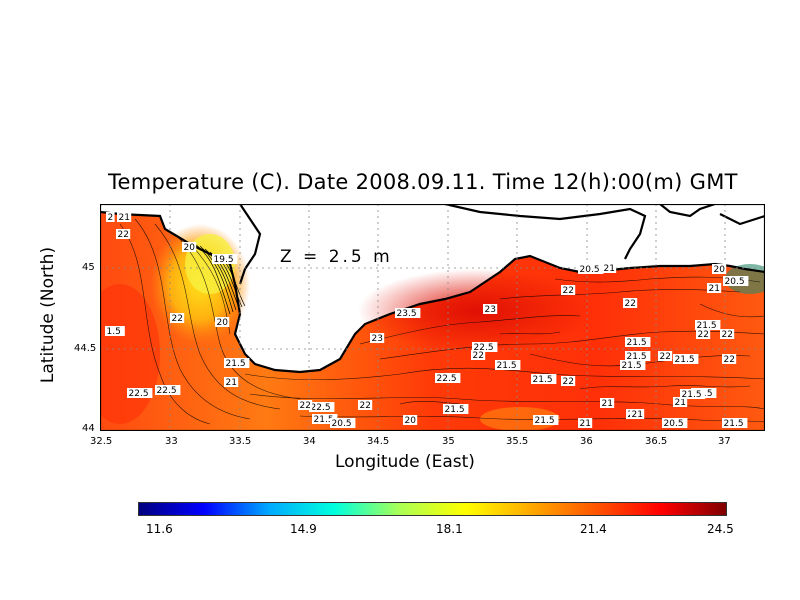  I want to click on contour-label-text: 2, so click(111, 218).